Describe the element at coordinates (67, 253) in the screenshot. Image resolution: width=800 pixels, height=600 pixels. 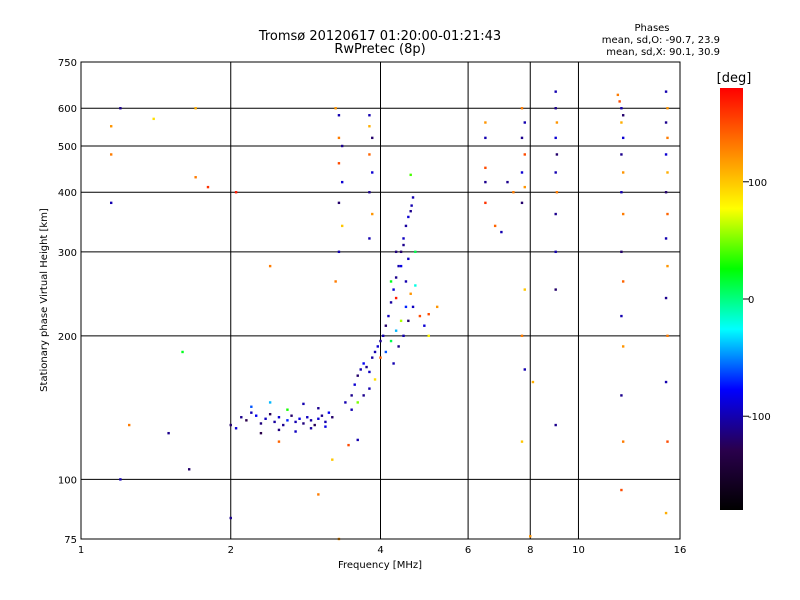
I see `y-tick-label: 300` at that location.